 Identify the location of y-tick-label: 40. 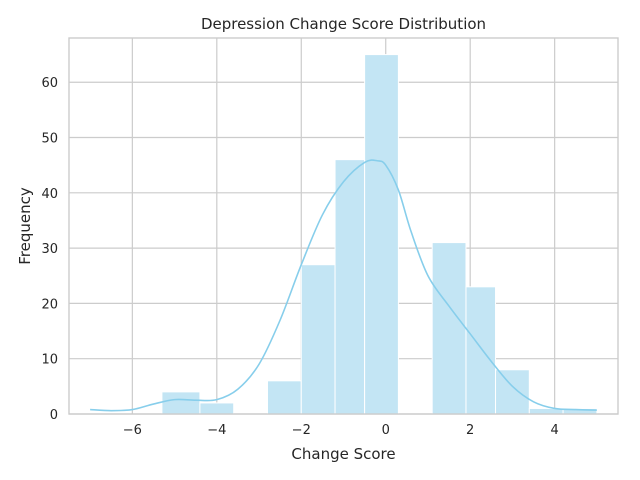
(49, 194).